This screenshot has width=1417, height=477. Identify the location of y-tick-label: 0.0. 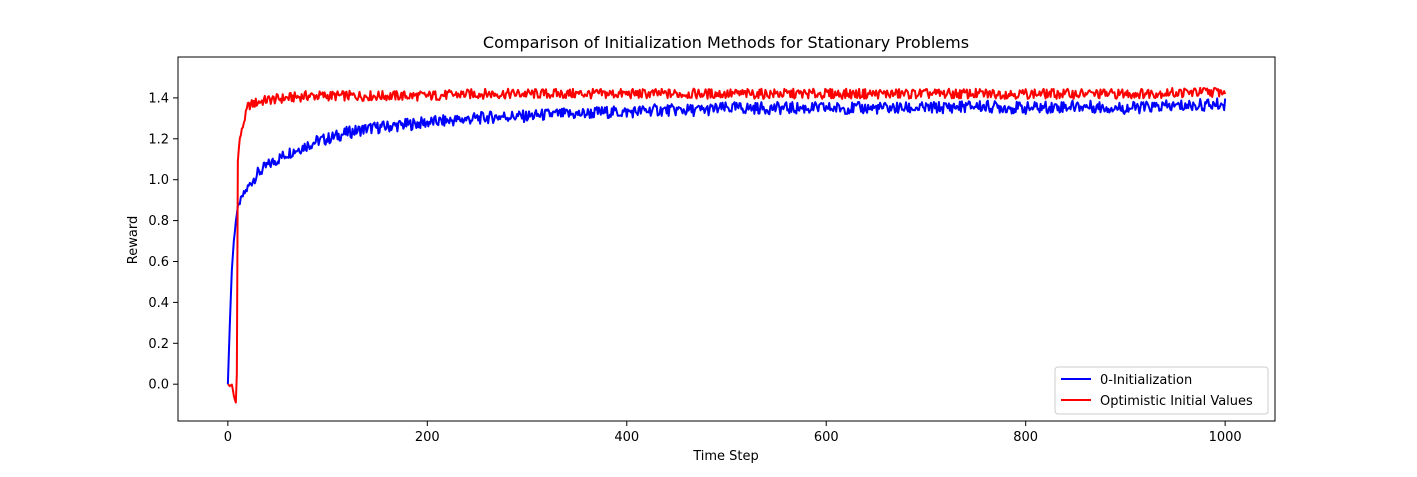
(158, 385).